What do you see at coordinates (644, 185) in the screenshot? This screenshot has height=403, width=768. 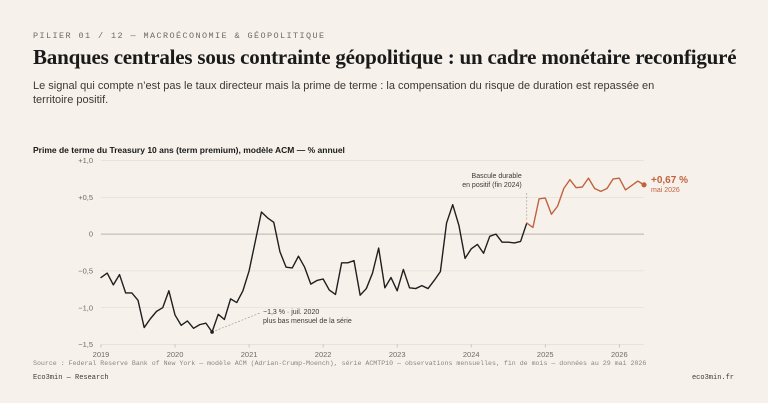 I see `last-value-marker` at bounding box center [644, 185].